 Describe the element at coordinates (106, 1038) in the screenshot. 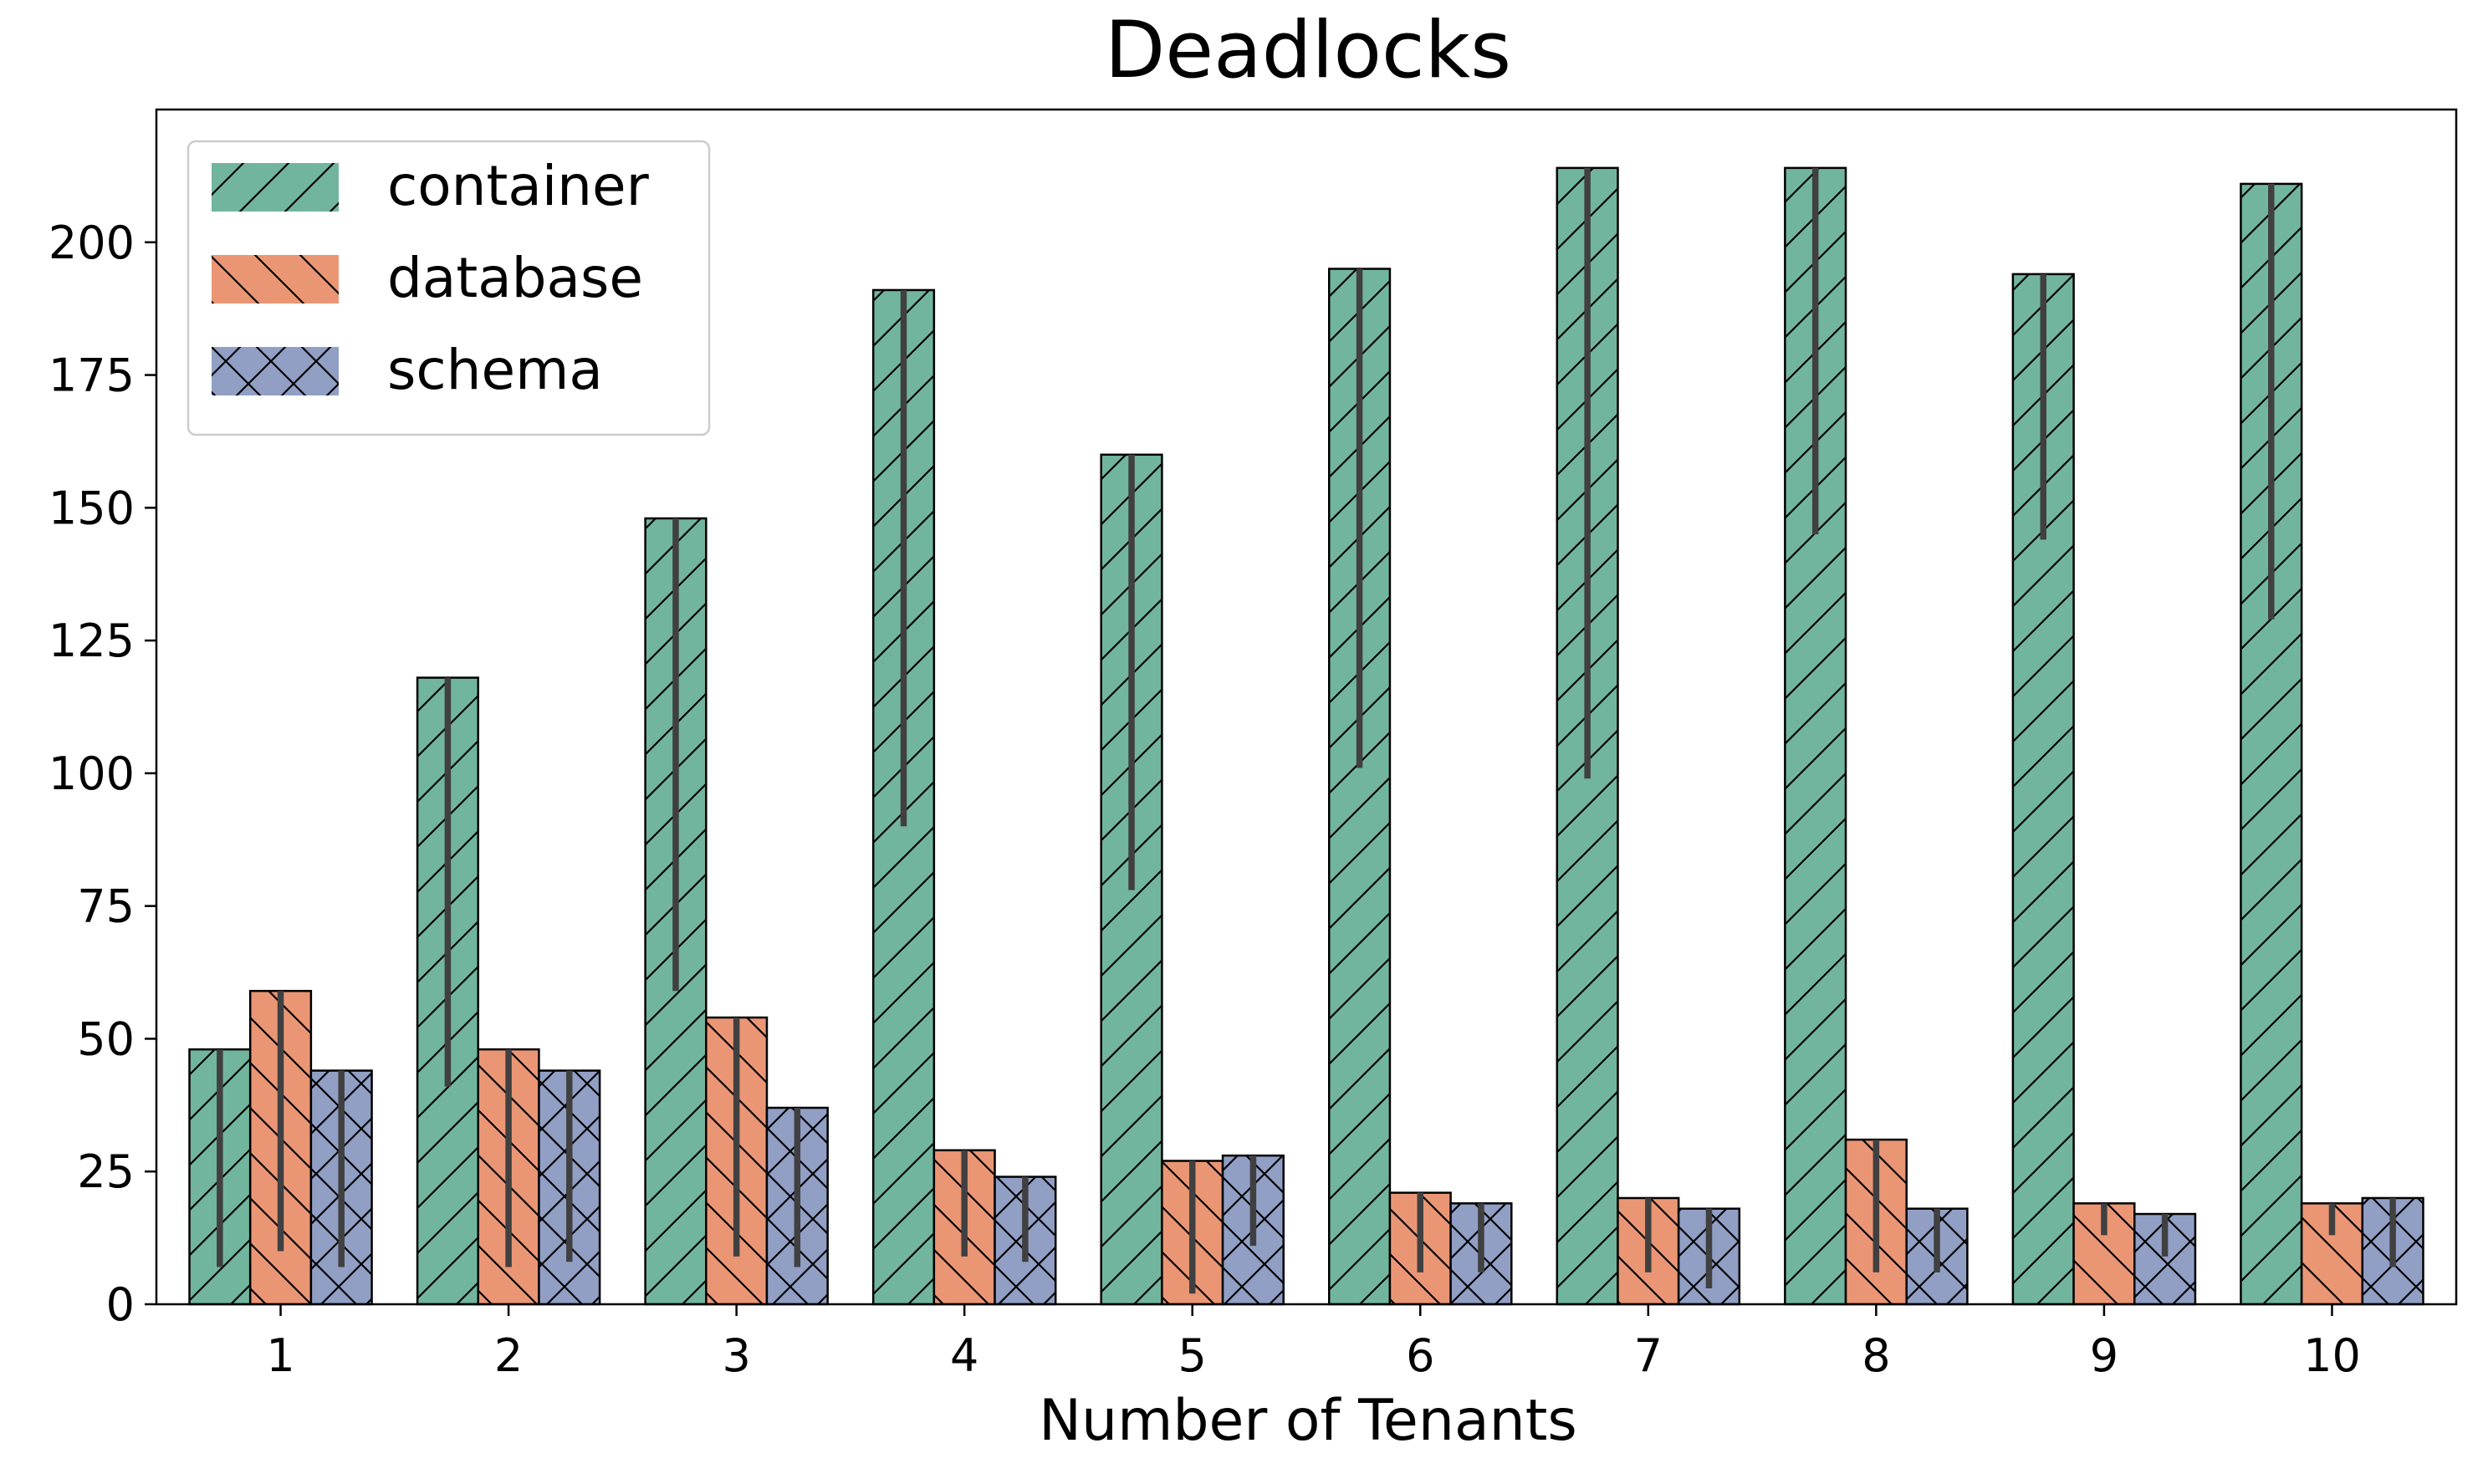

I see `y-tick-label: 50` at that location.